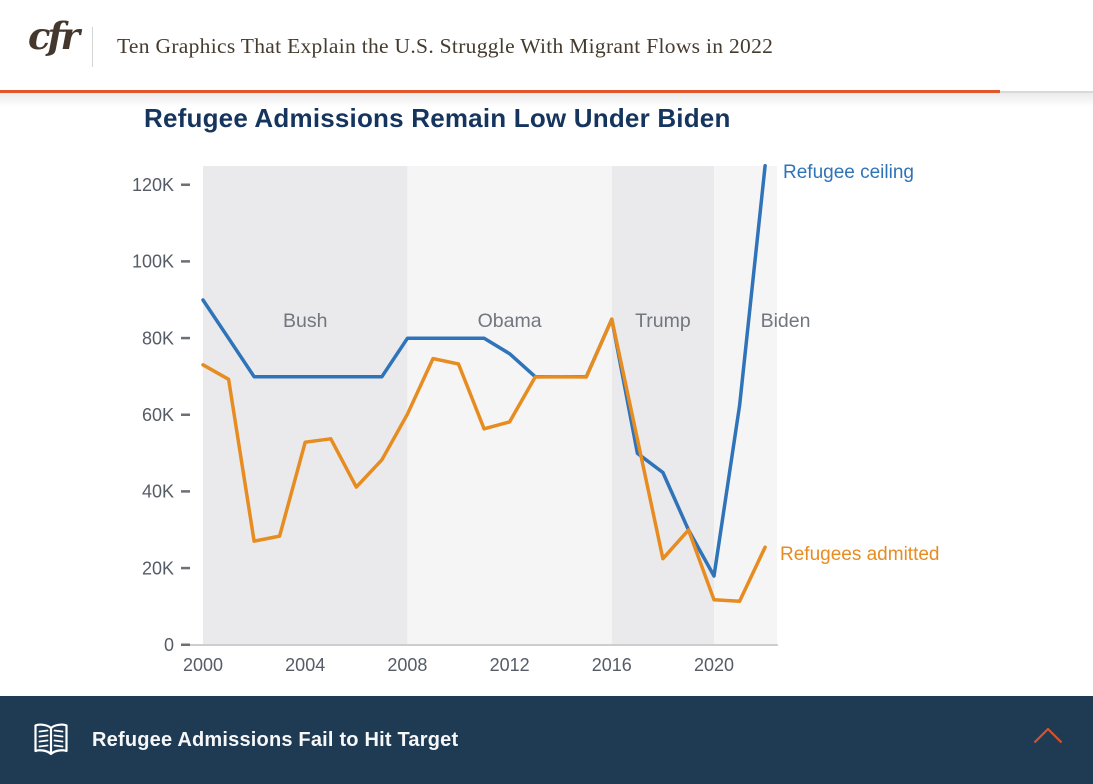 This screenshot has height=784, width=1093. Describe the element at coordinates (612, 665) in the screenshot. I see `x-tick-label-2016: 2016` at that location.